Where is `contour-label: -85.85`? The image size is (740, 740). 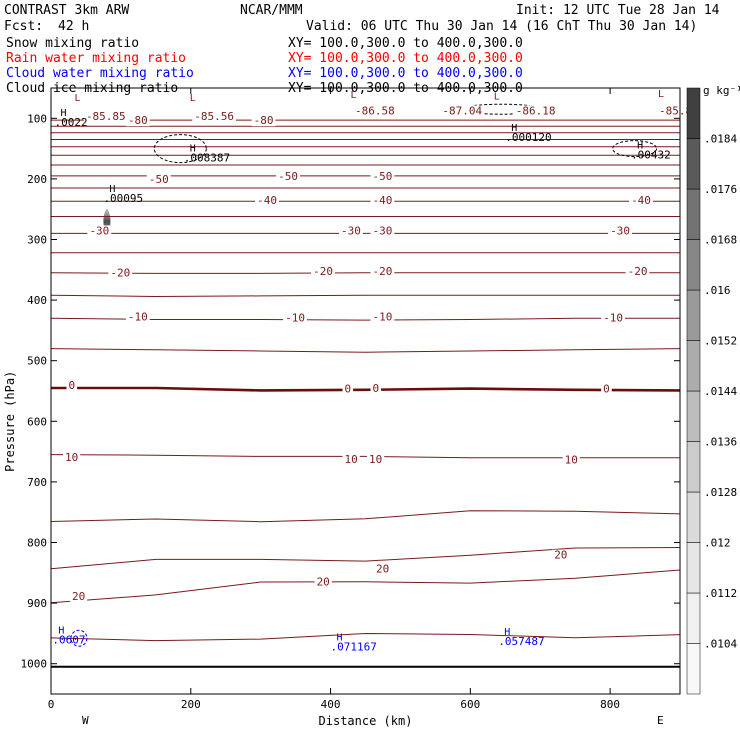
contour-label: -85.85 is located at coordinates (106, 116).